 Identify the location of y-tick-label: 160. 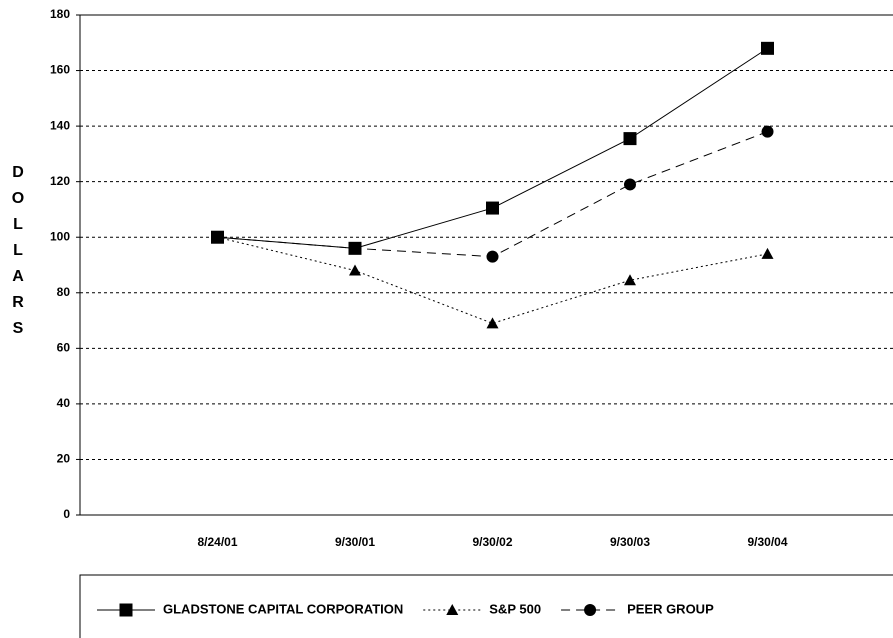
(60, 70).